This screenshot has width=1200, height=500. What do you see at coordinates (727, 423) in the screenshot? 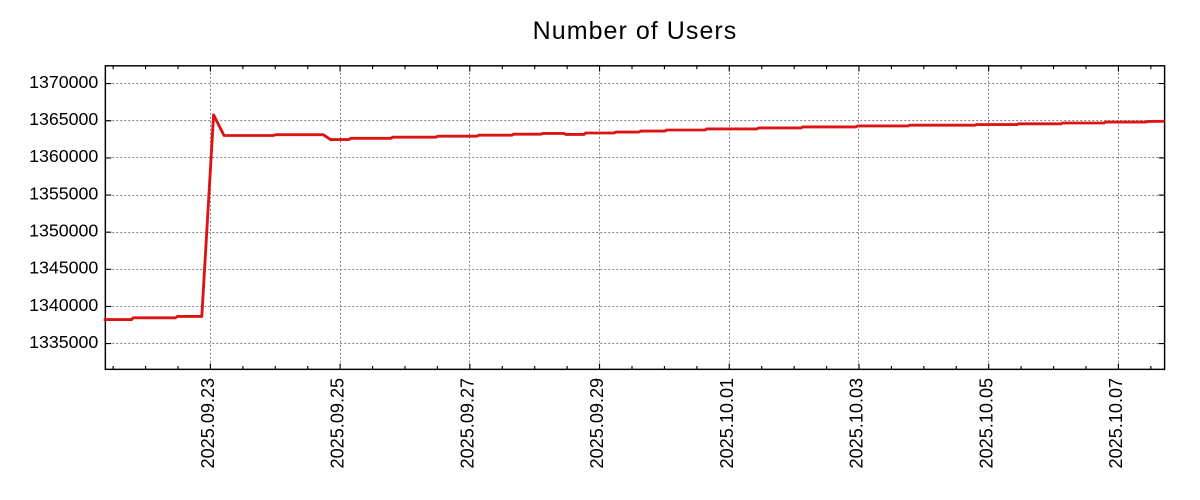
I see `svg-text: 2025.10.01` at bounding box center [727, 423].